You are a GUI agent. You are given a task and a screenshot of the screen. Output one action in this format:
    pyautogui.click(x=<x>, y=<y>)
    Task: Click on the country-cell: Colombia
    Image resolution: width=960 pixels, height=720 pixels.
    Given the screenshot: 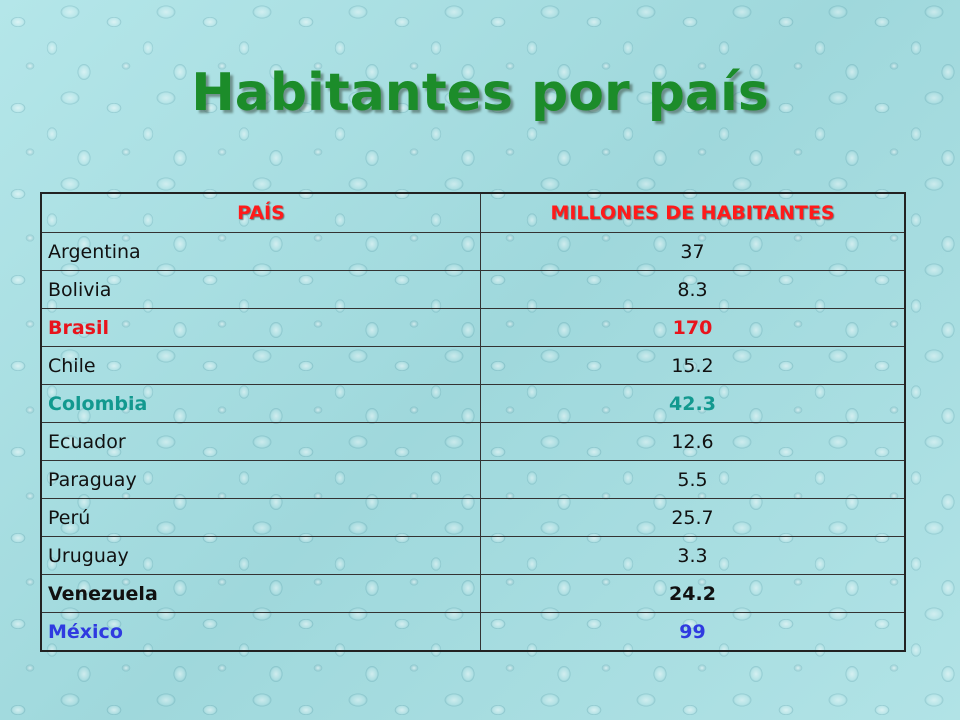 What is the action you would take?
    pyautogui.click(x=260, y=403)
    